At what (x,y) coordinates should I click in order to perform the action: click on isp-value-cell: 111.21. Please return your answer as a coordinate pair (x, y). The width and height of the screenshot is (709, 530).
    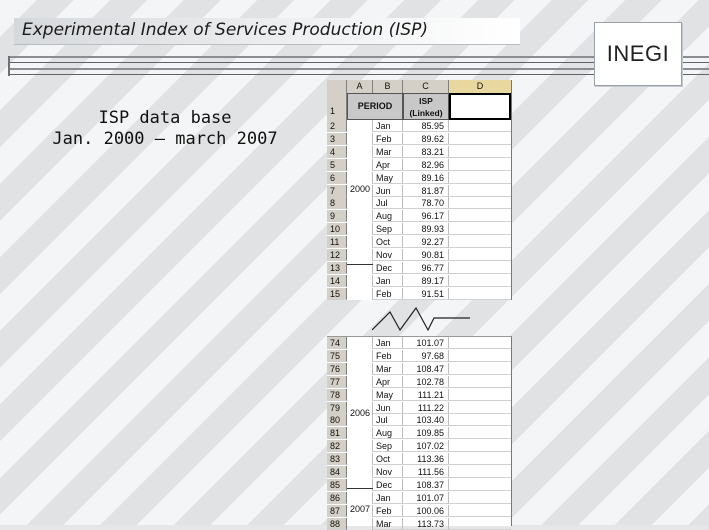
    Looking at the image, I should click on (426, 394).